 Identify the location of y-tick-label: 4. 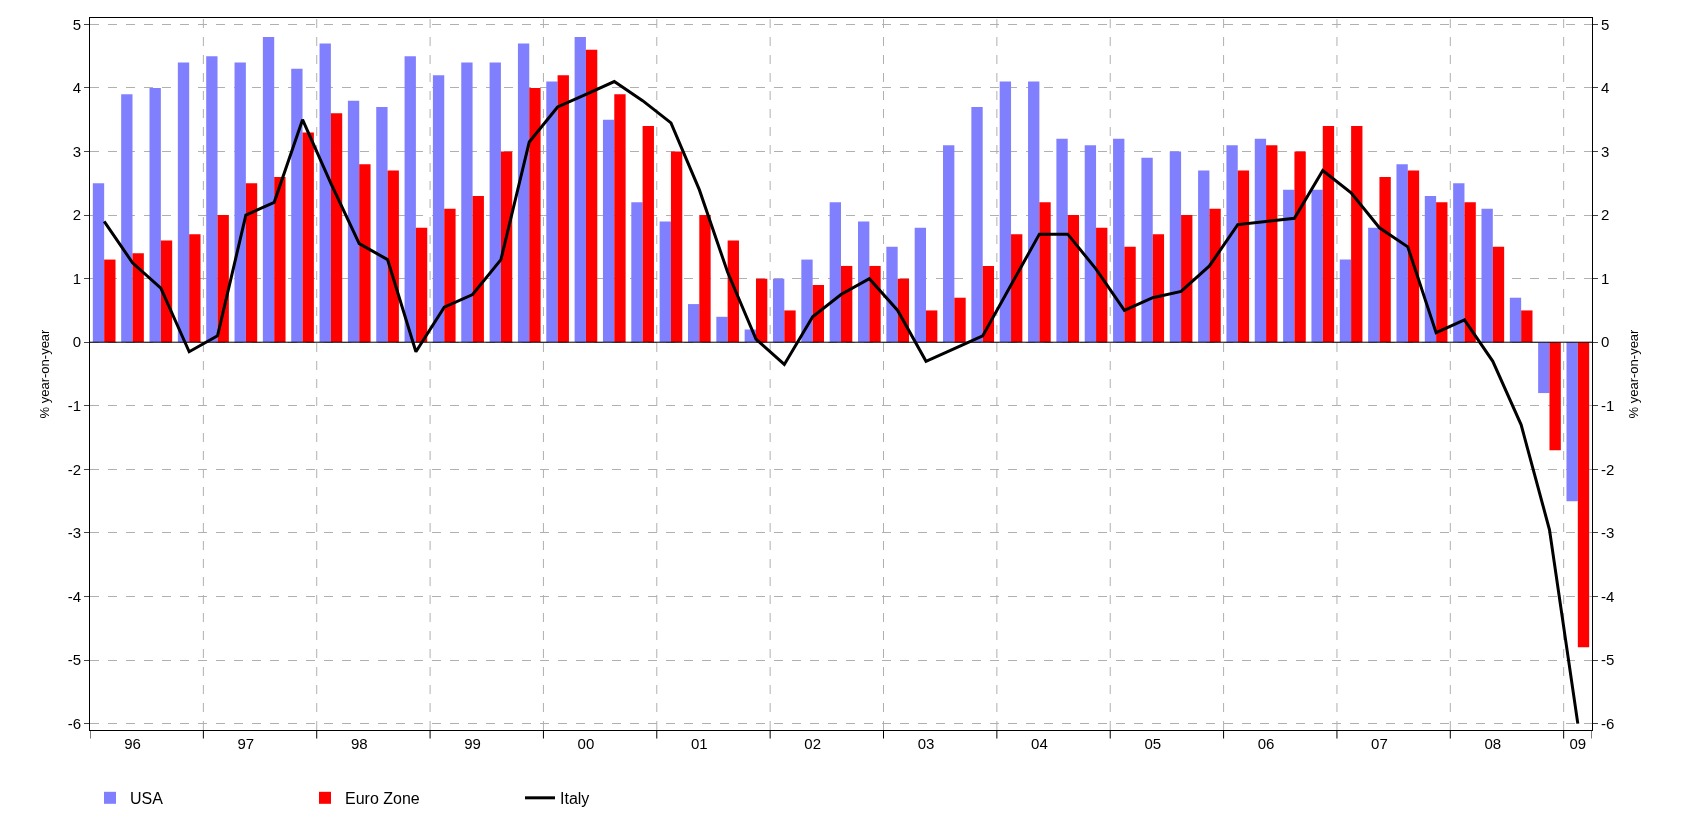
(76, 88).